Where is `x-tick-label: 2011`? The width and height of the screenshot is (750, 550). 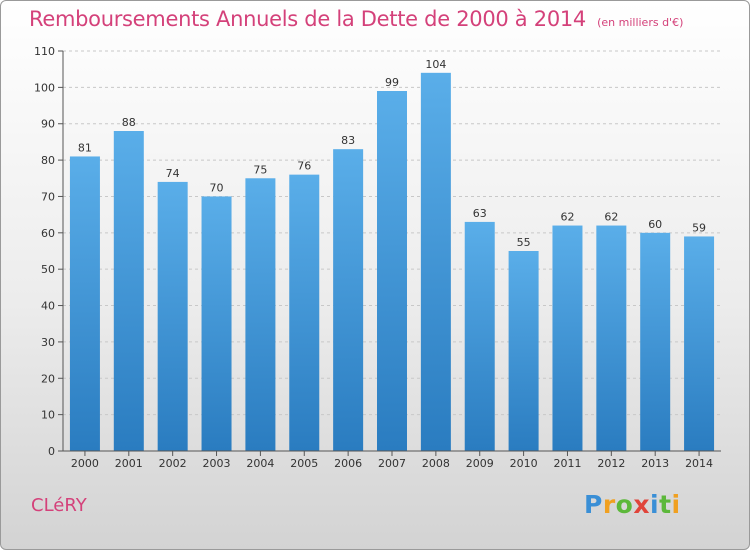 x-tick-label: 2011 is located at coordinates (567, 463).